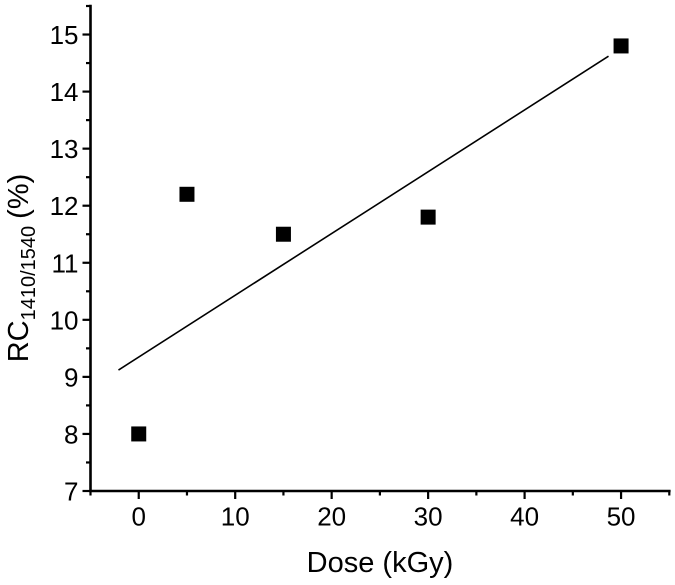 This screenshot has height=585, width=675. Describe the element at coordinates (64, 35) in the screenshot. I see `y-tick-label: 15` at that location.